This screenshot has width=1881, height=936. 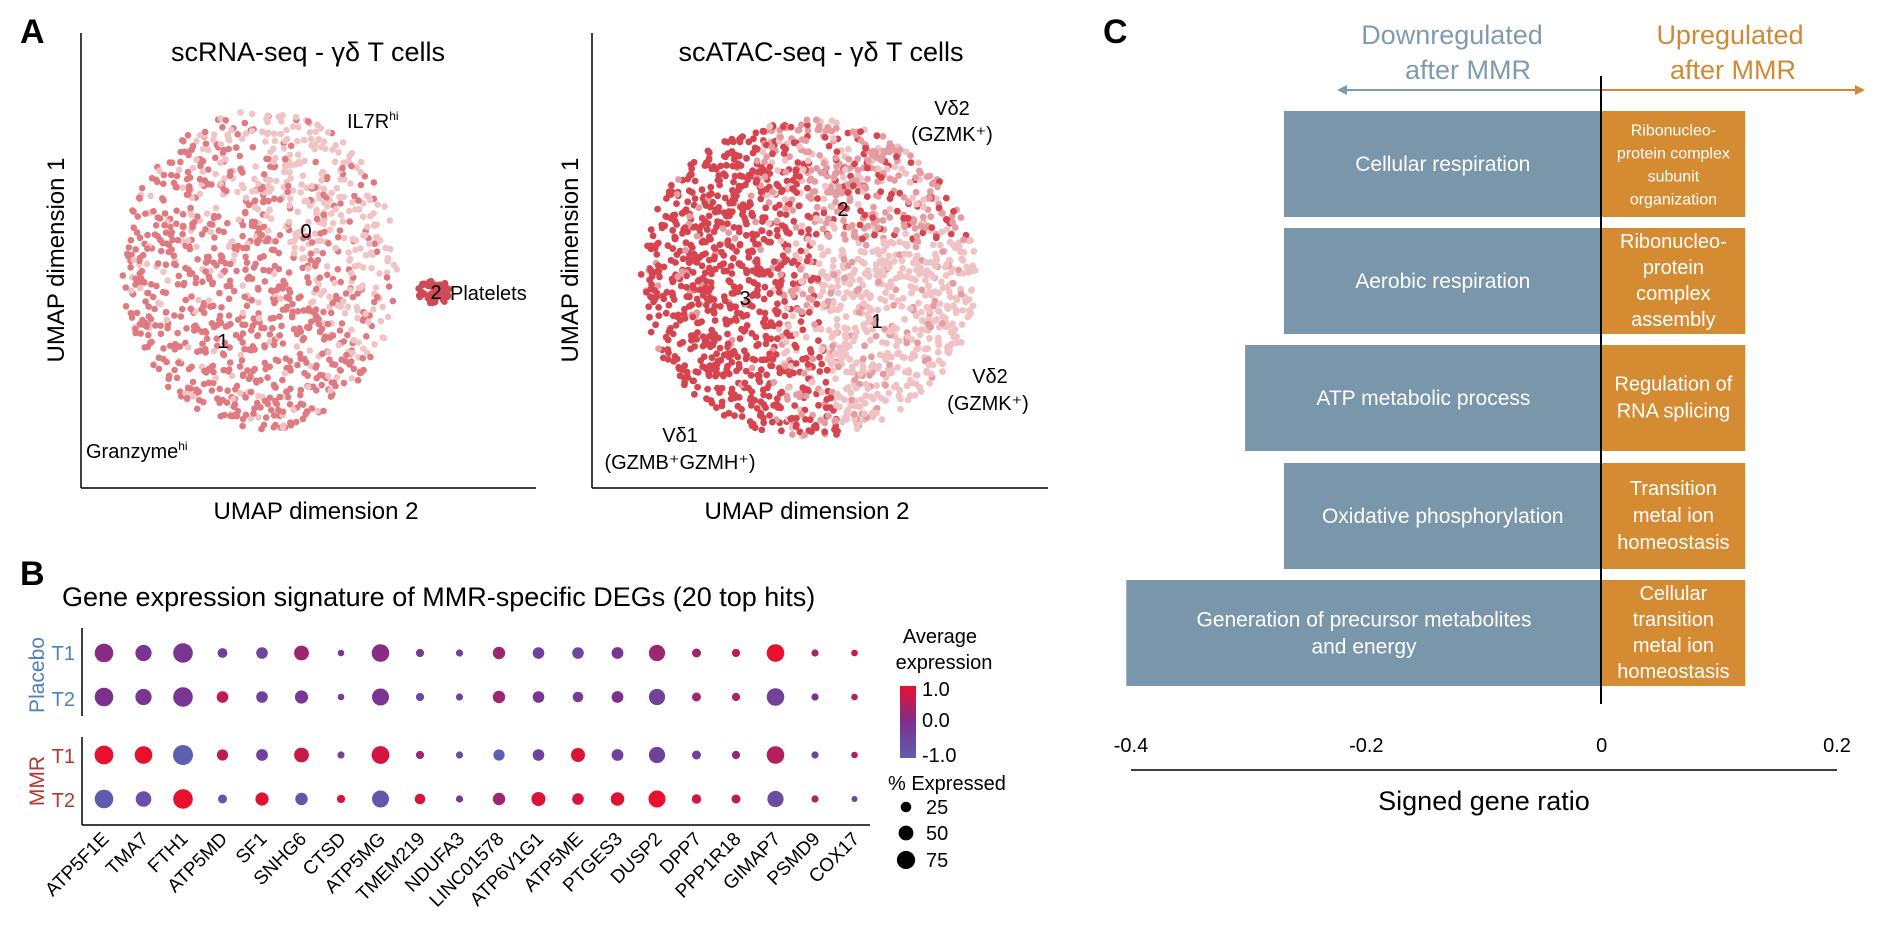 I want to click on panel-letter-a: A, so click(x=32, y=32).